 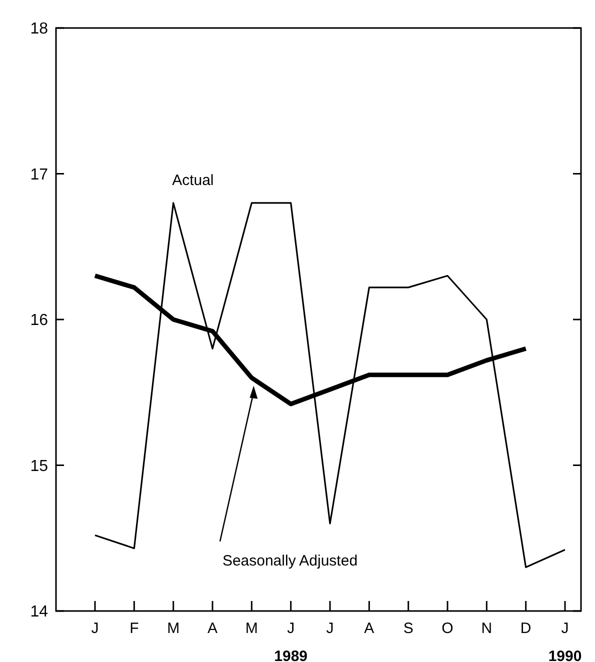 What do you see at coordinates (565, 655) in the screenshot?
I see `text: 1990` at bounding box center [565, 655].